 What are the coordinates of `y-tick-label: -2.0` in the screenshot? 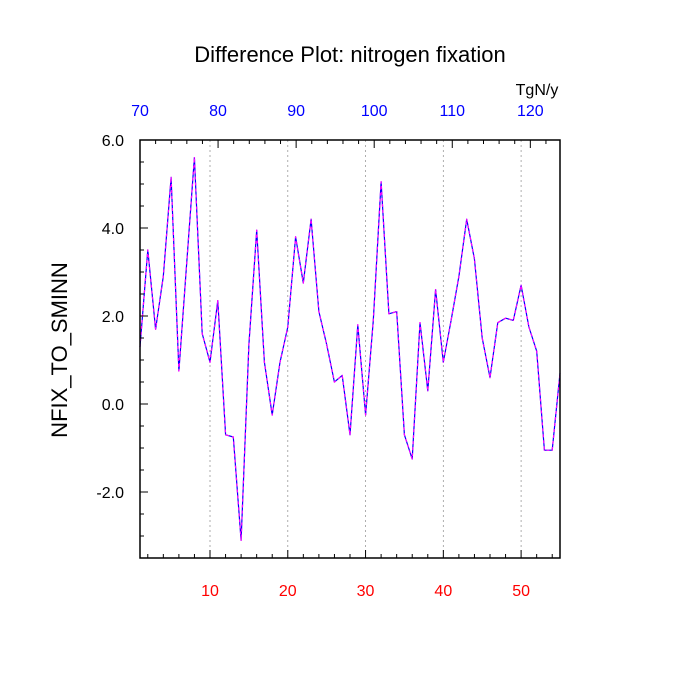 It's located at (110, 493).